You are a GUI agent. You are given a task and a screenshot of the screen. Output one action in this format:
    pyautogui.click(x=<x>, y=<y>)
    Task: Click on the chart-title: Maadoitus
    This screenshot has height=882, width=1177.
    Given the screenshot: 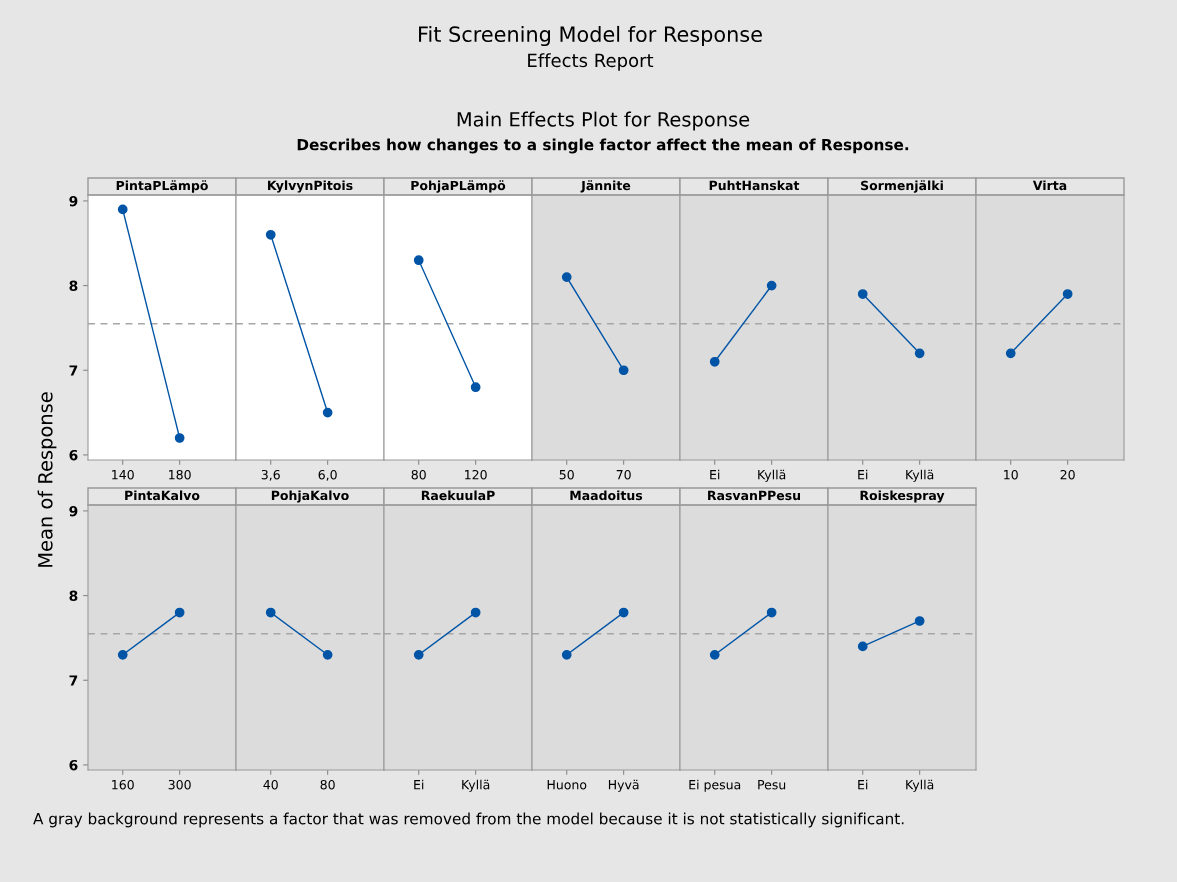 What is the action you would take?
    pyautogui.click(x=606, y=495)
    